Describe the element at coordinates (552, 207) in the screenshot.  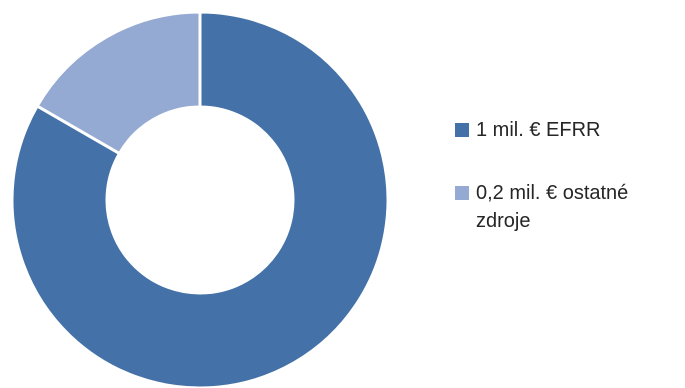
I see `legend-label-other-sources: 0,2 mil. € ostatné zdroje` at that location.